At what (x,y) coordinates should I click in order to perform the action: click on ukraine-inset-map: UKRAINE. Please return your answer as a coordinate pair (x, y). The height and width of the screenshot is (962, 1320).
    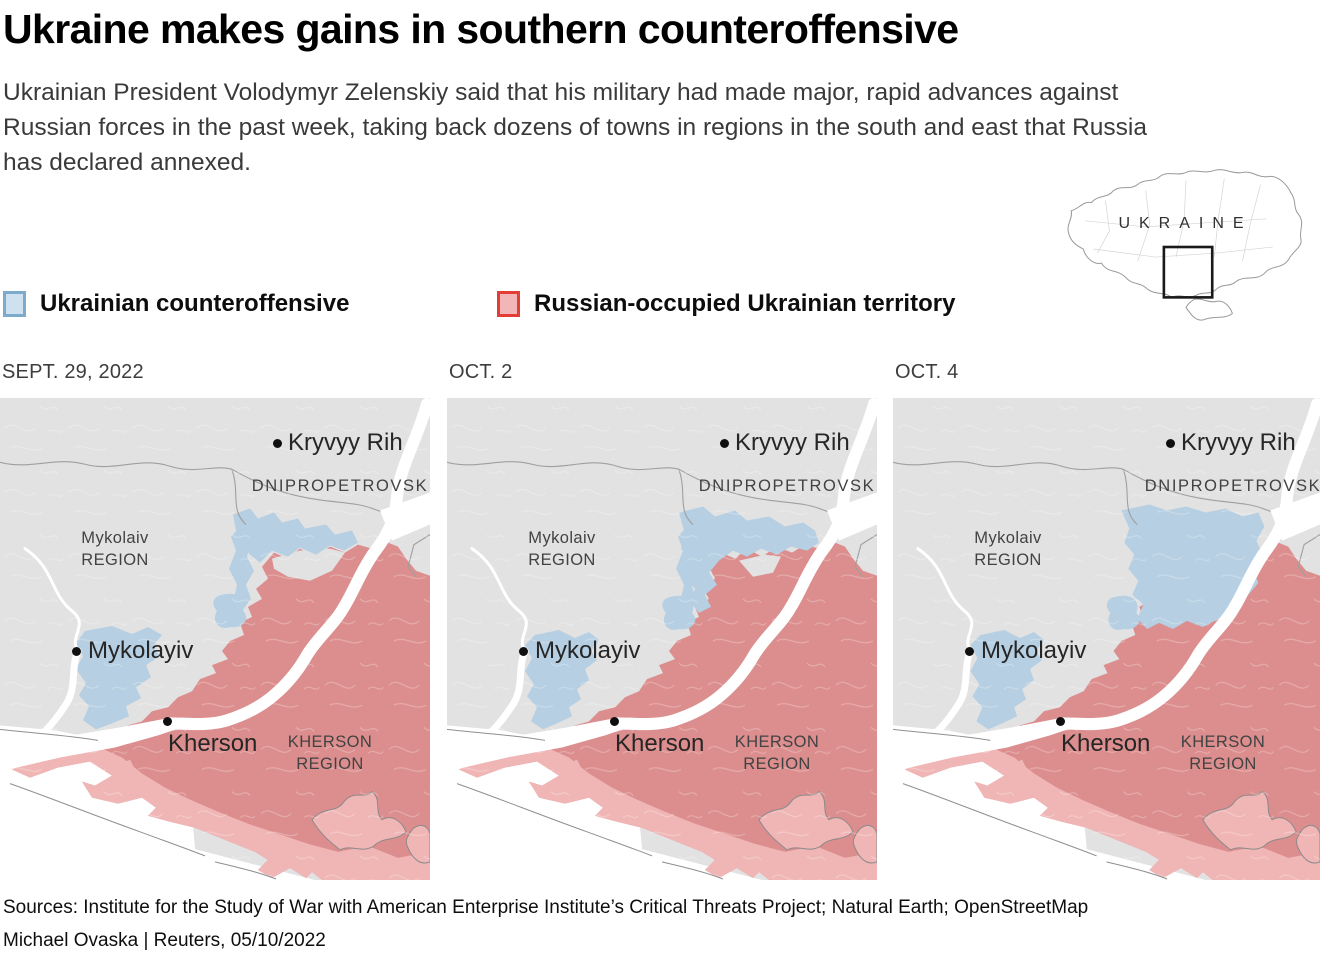
    Looking at the image, I should click on (1181, 246).